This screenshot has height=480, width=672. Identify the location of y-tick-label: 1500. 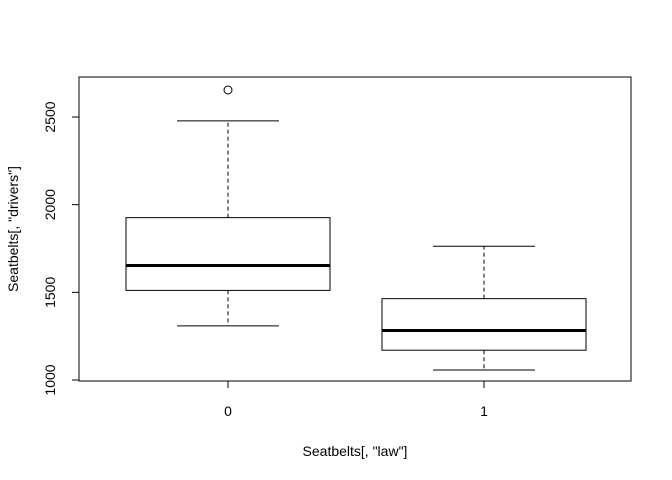
(50, 292).